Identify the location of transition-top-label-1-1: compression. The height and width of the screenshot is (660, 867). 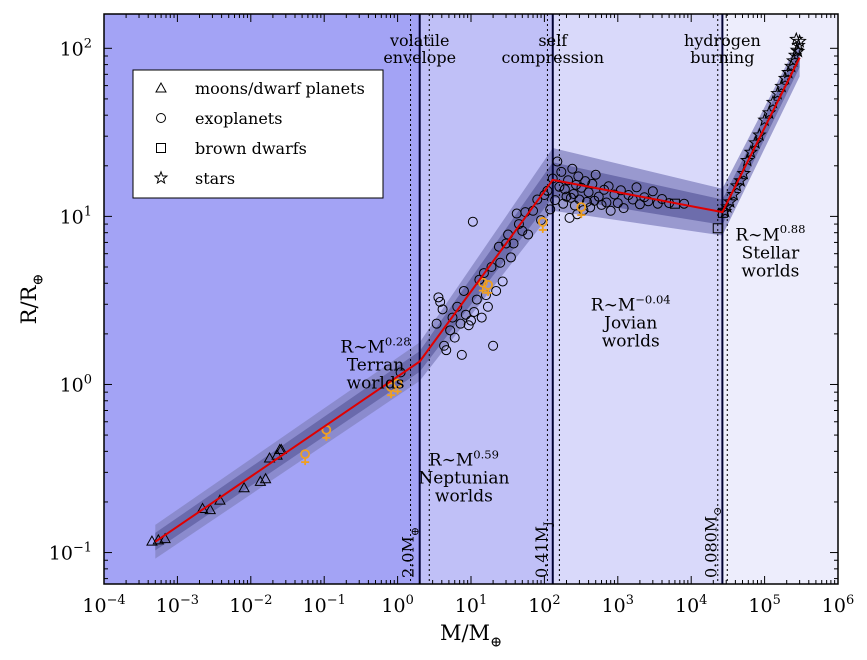
(552, 57).